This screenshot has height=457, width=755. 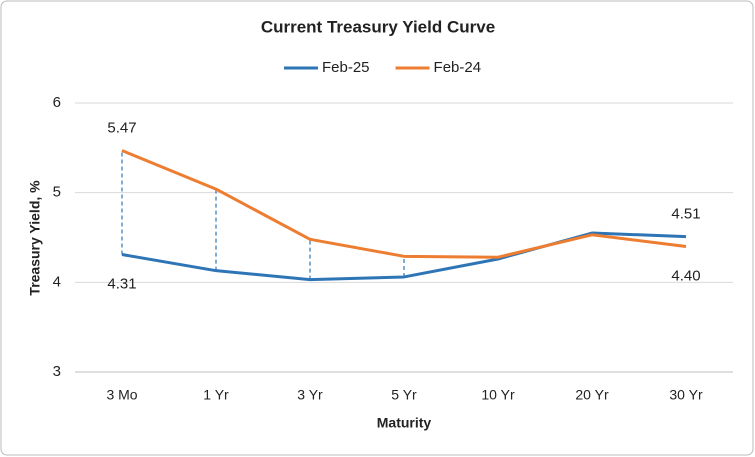 What do you see at coordinates (35, 238) in the screenshot?
I see `y-axis-label: Treasury Yield, %` at bounding box center [35, 238].